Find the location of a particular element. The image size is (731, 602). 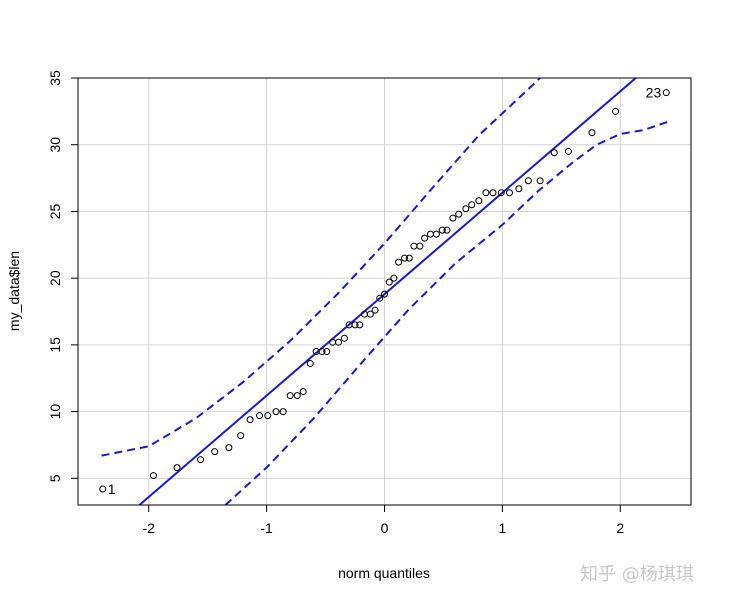

y-tick-label: 10 is located at coordinates (55, 412).